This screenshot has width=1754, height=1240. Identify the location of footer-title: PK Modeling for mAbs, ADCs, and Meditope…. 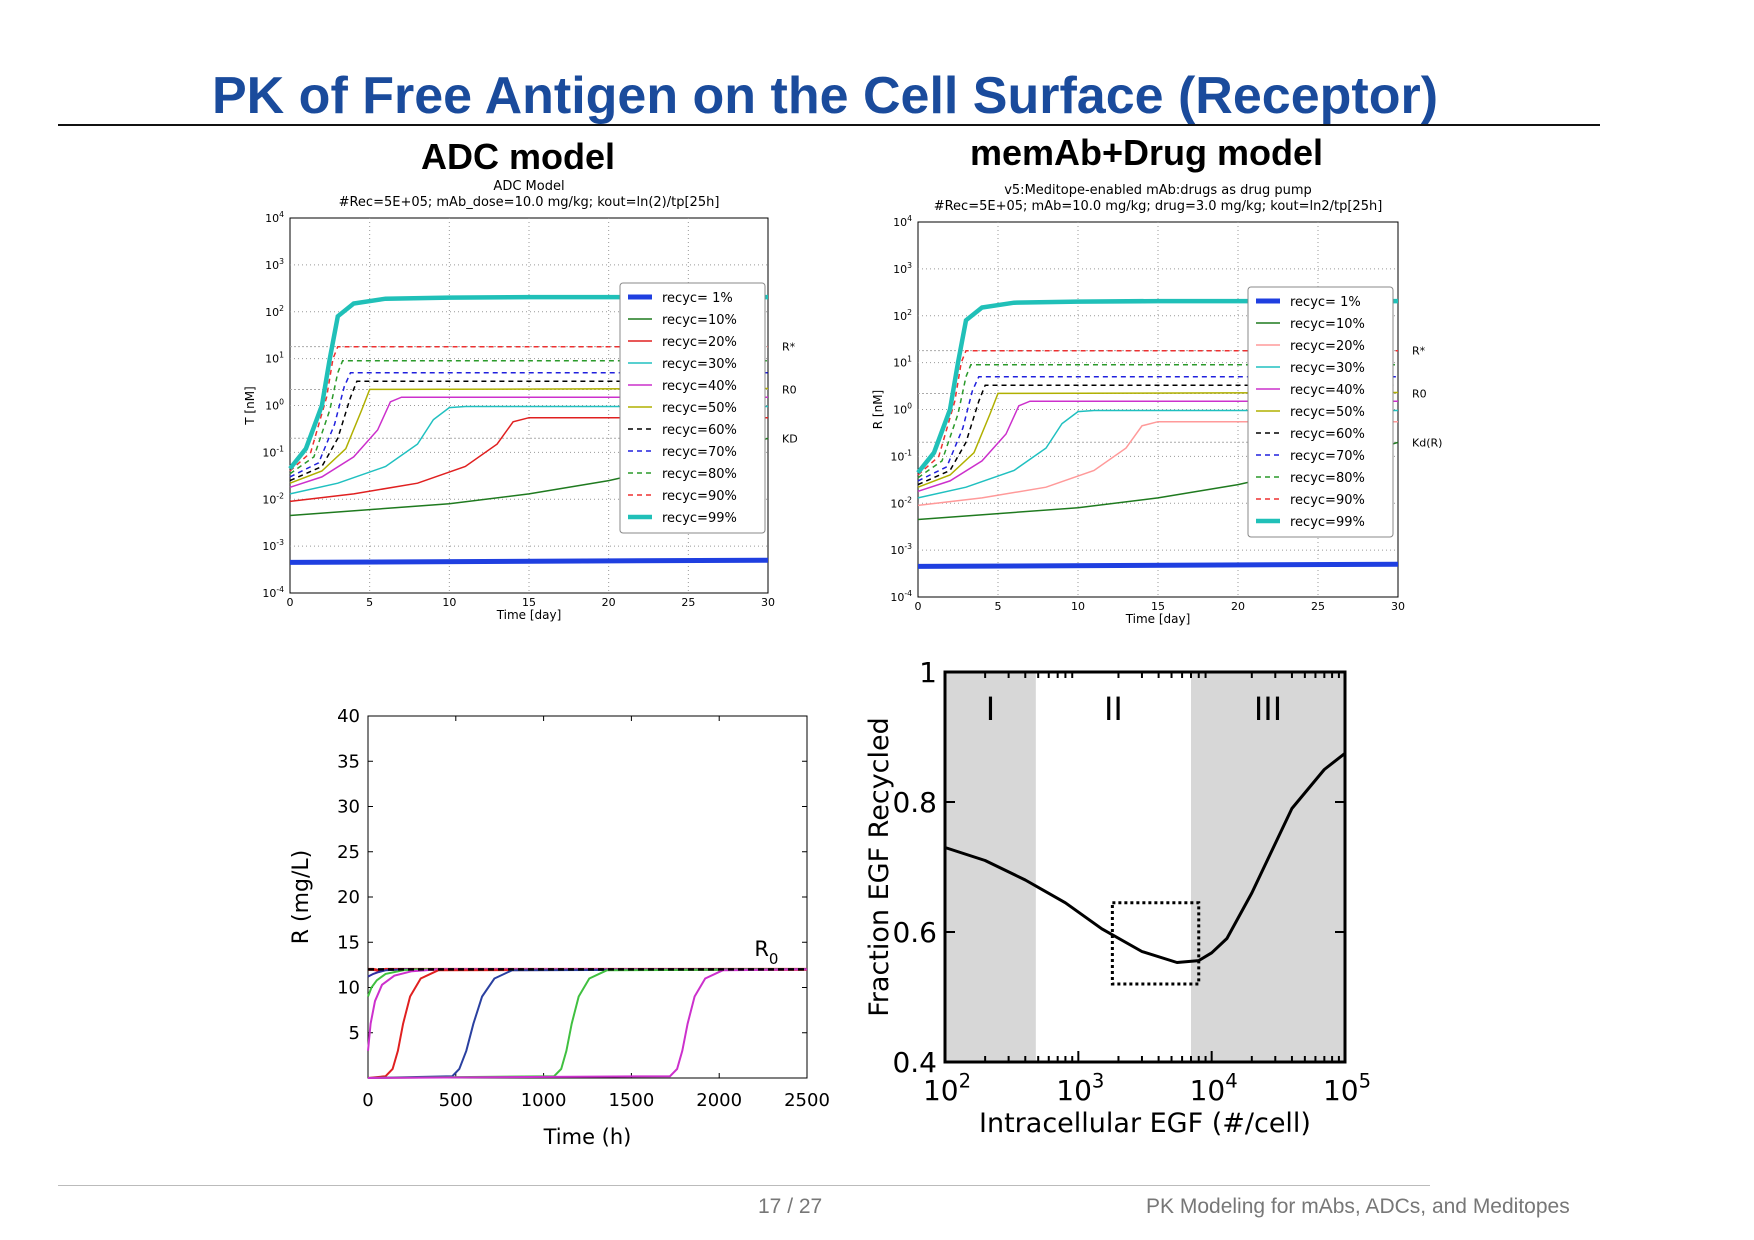
(1358, 1206).